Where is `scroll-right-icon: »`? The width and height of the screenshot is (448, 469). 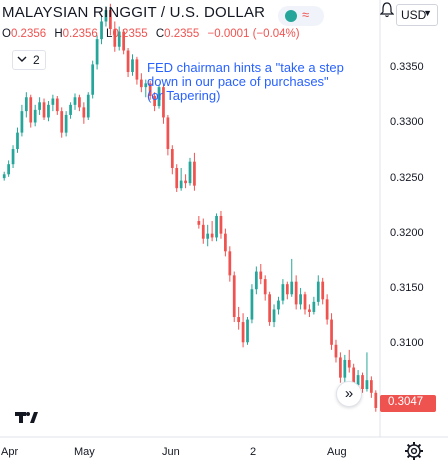 scroll-right-icon: » is located at coordinates (349, 394).